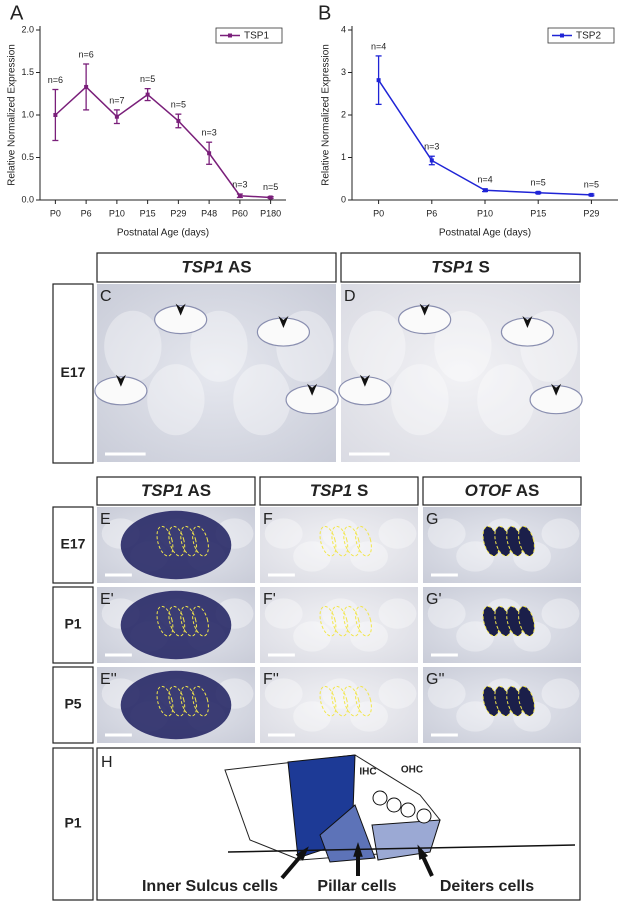 The width and height of the screenshot is (626, 913). What do you see at coordinates (343, 29) in the screenshot?
I see `y-tick-label: 4` at bounding box center [343, 29].